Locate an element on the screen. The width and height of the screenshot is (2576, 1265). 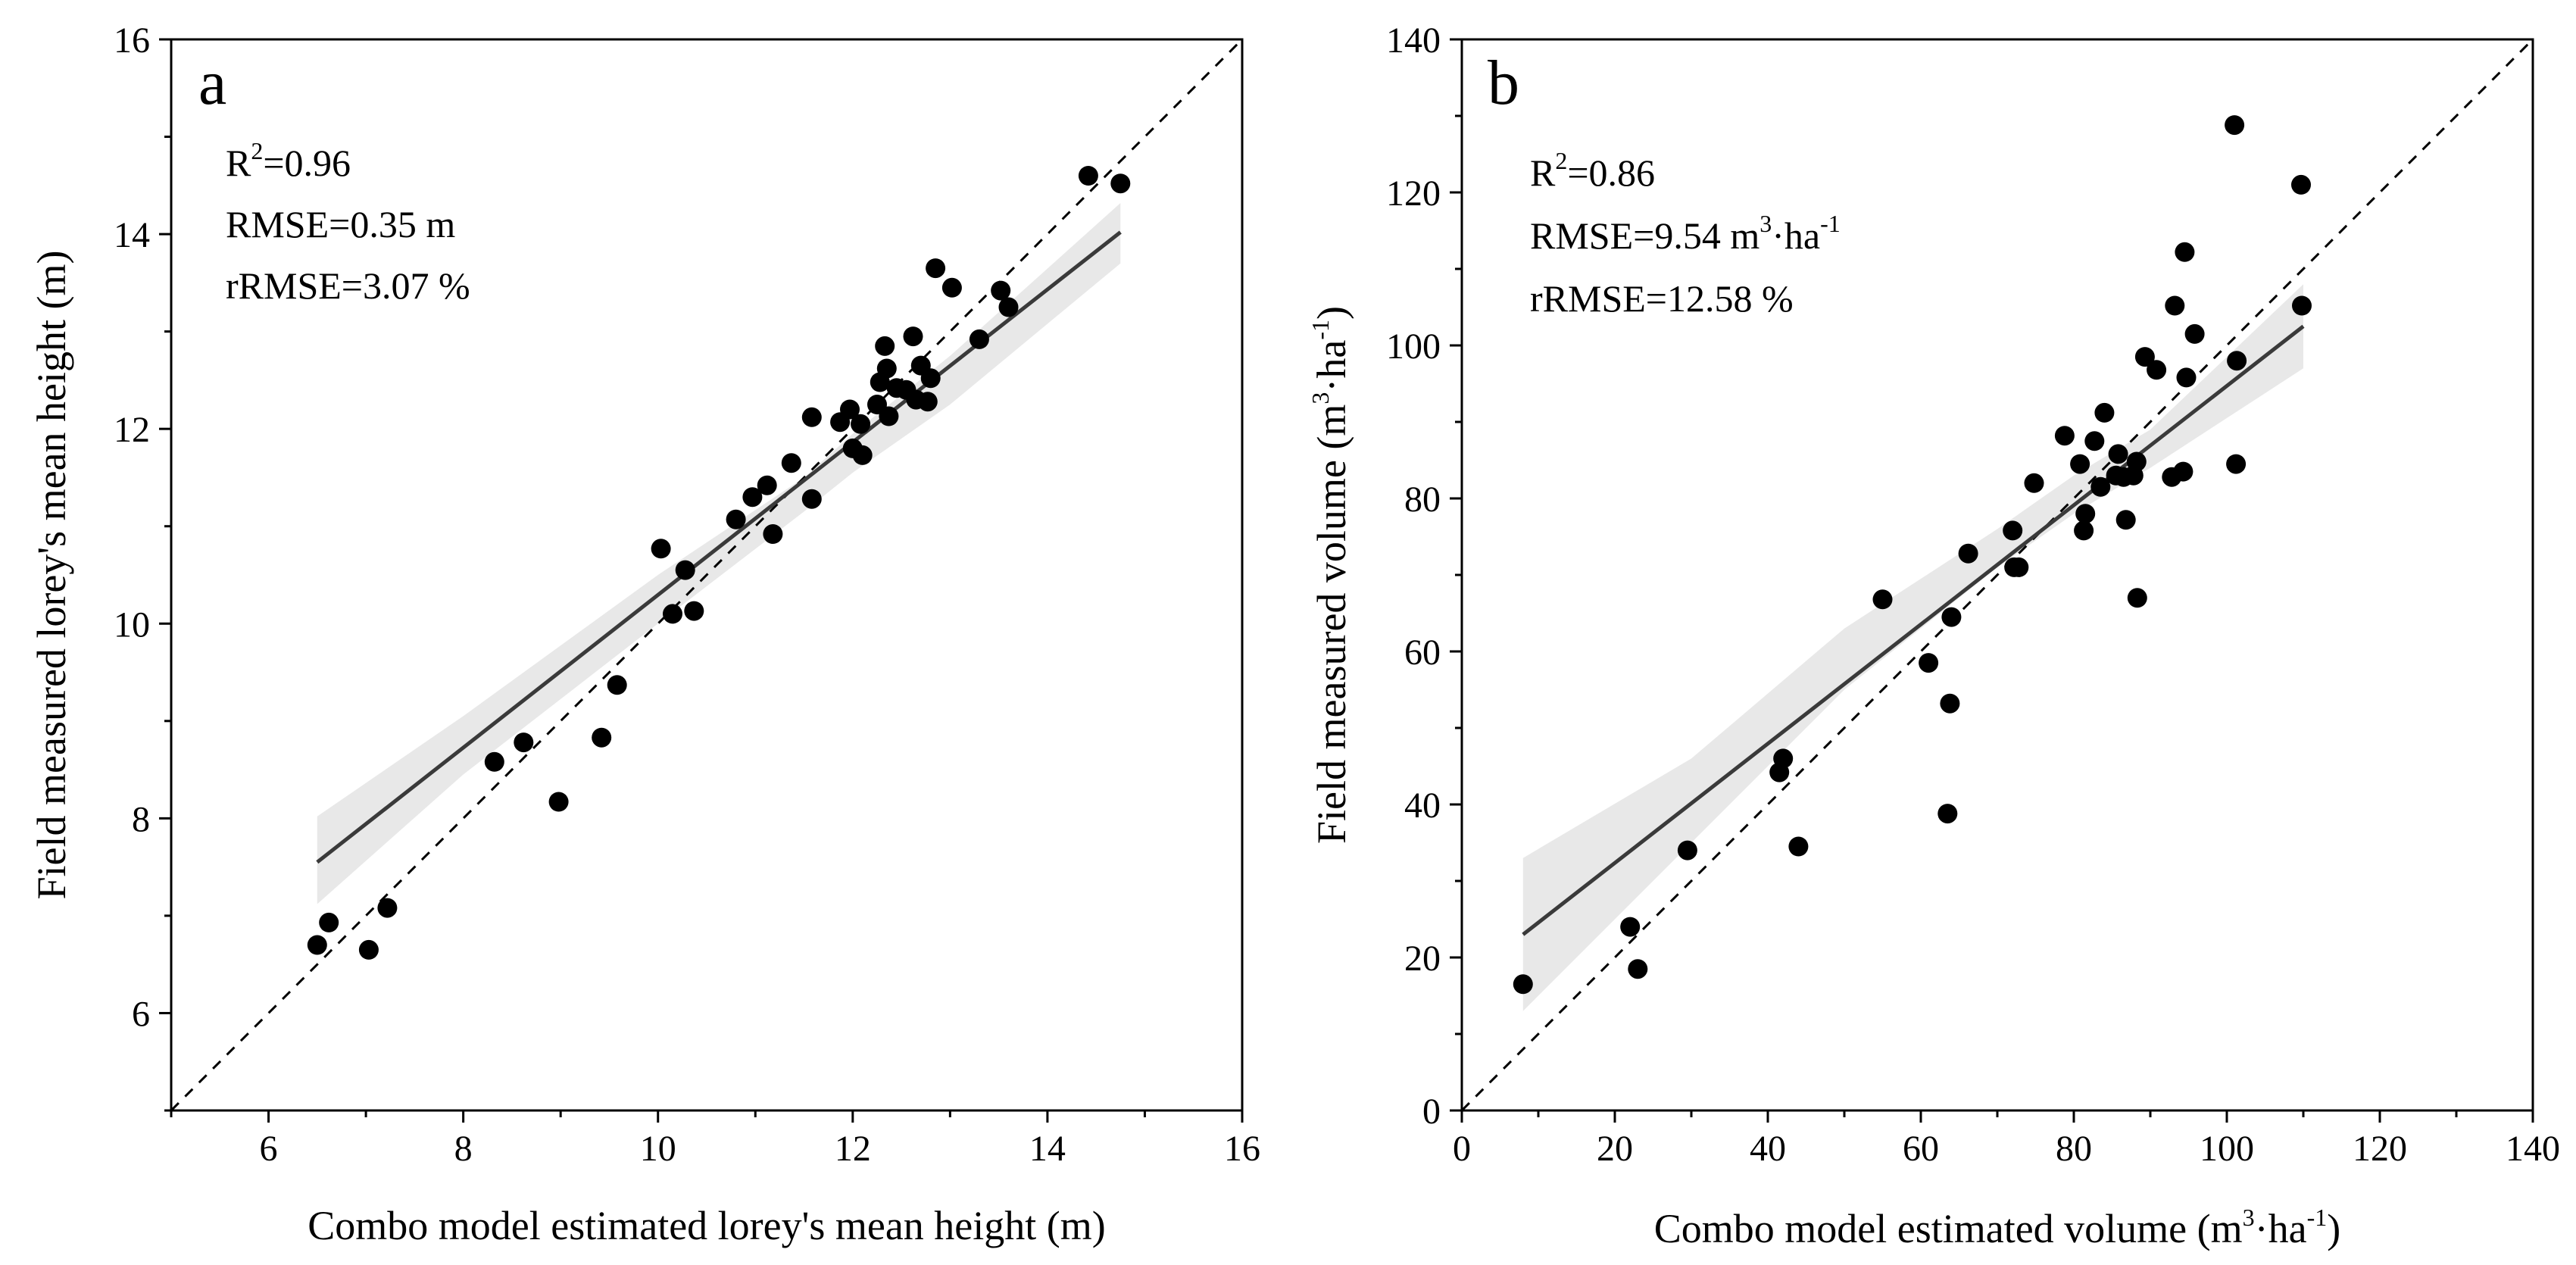
x-tick-label: 140 is located at coordinates (2533, 1149).